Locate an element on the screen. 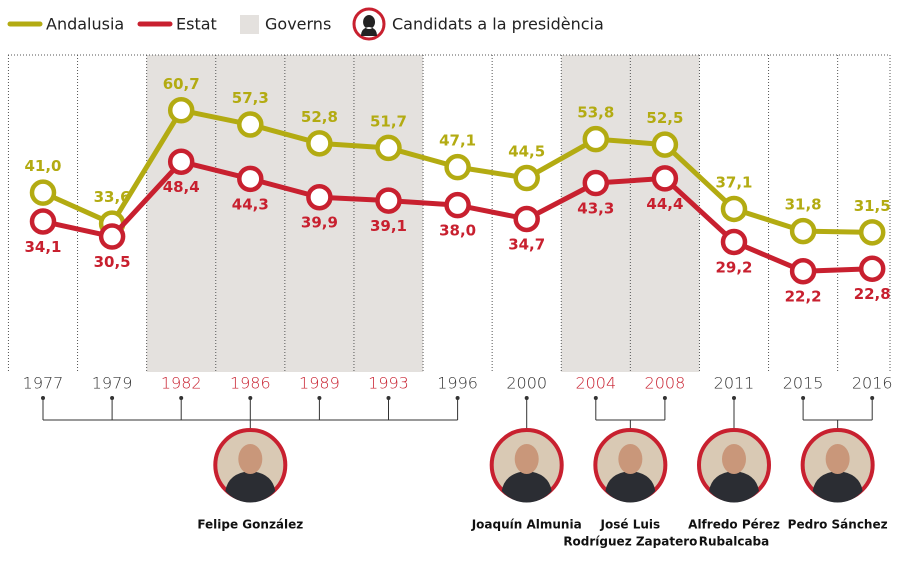 The width and height of the screenshot is (898, 573). data-label: 48,4 is located at coordinates (181, 187).